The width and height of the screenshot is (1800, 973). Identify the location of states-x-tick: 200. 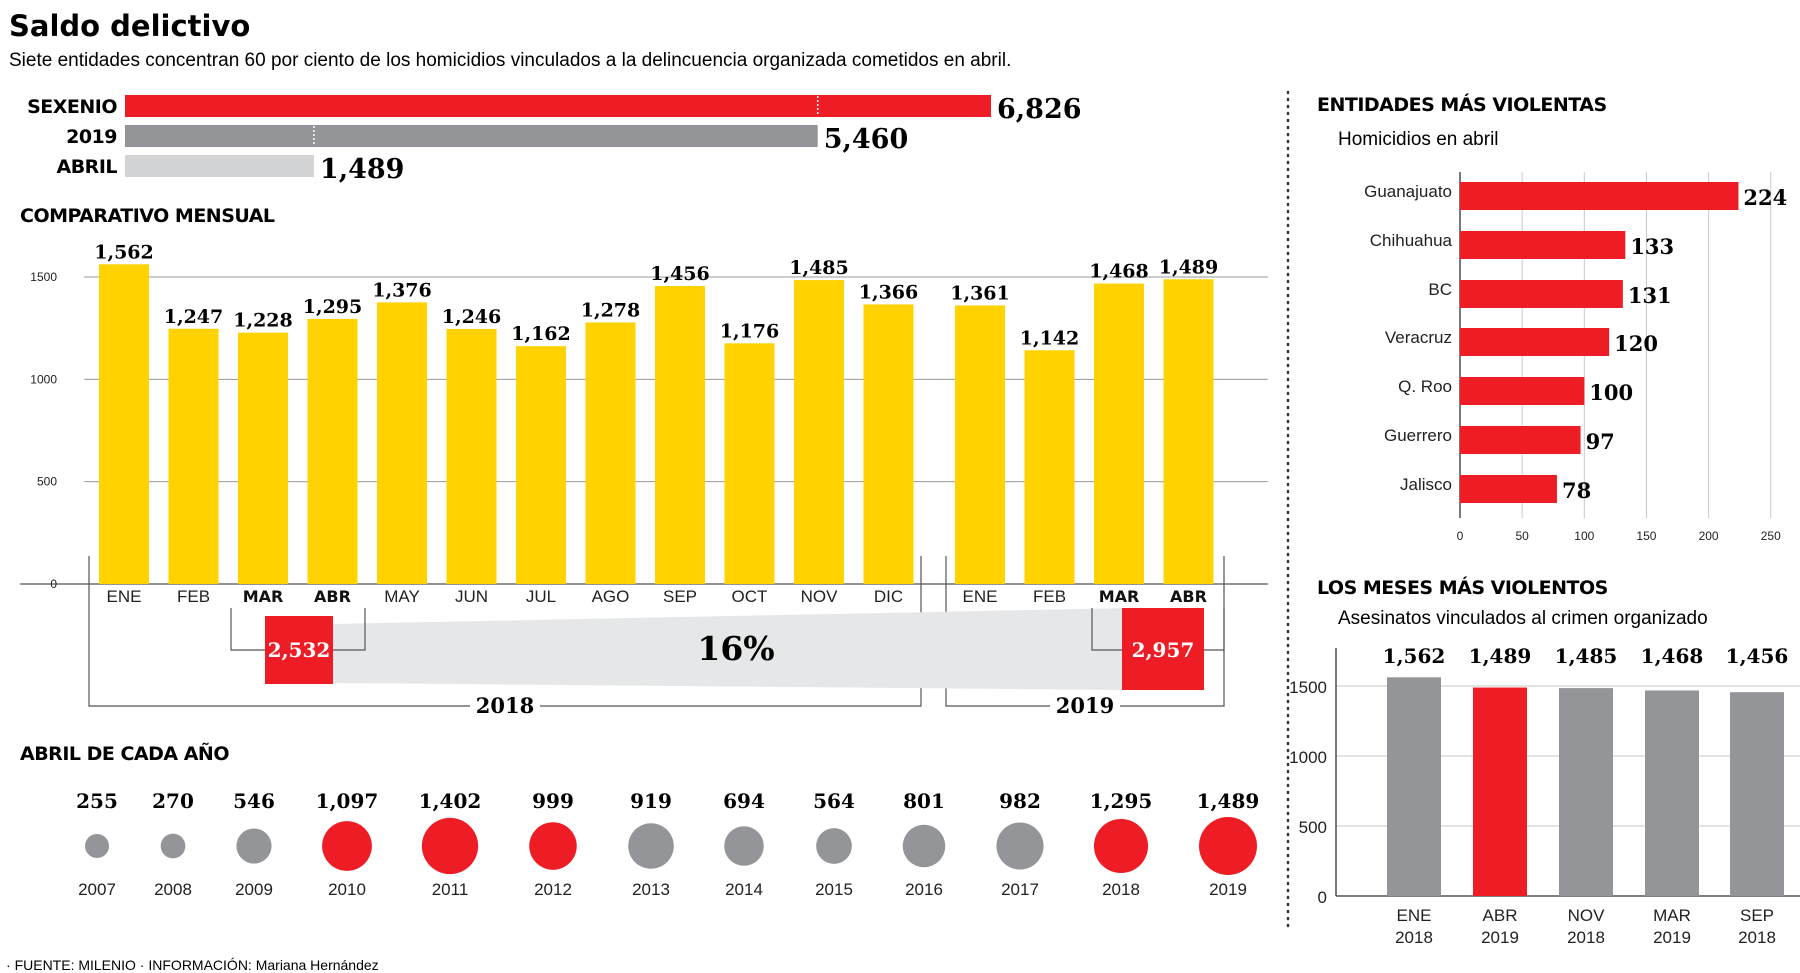
(1709, 536).